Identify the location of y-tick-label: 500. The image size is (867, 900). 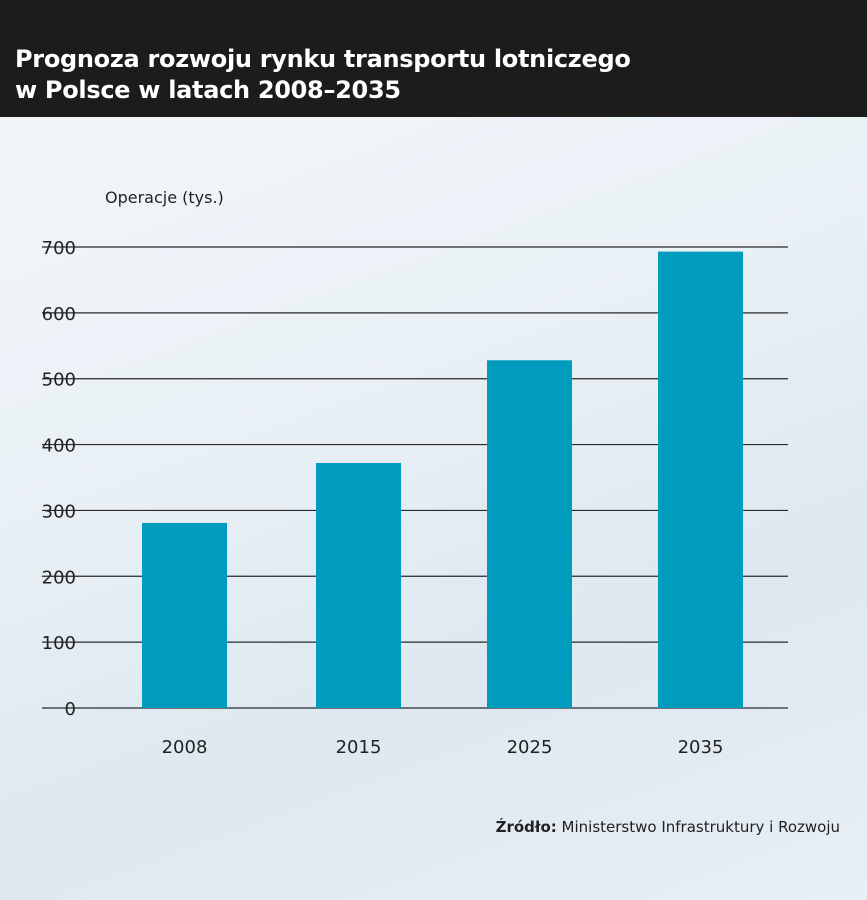
(59, 380).